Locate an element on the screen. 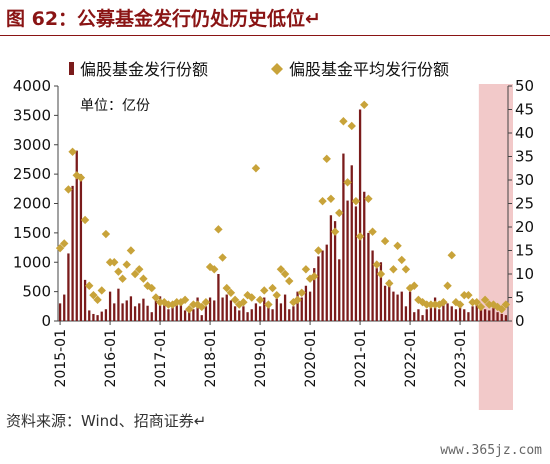 The image size is (550, 464). figure-title: 图 62：公募基金发行仍处历史低位↵ is located at coordinates (163, 19).